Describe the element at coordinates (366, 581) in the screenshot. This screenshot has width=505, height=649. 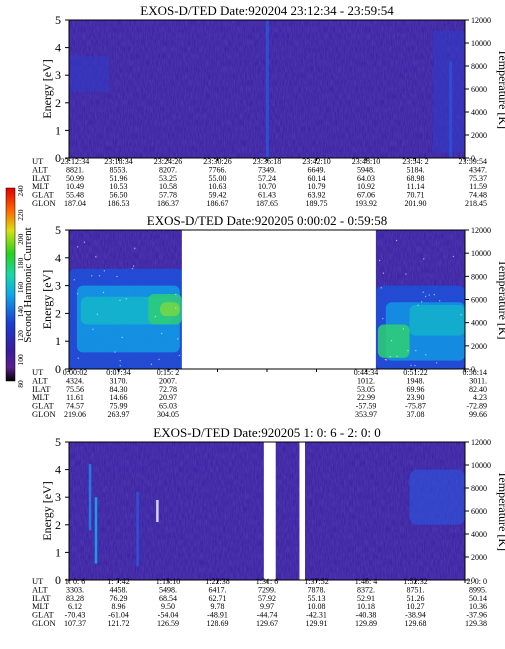
I see `table-cell: 1:45: 4` at that location.